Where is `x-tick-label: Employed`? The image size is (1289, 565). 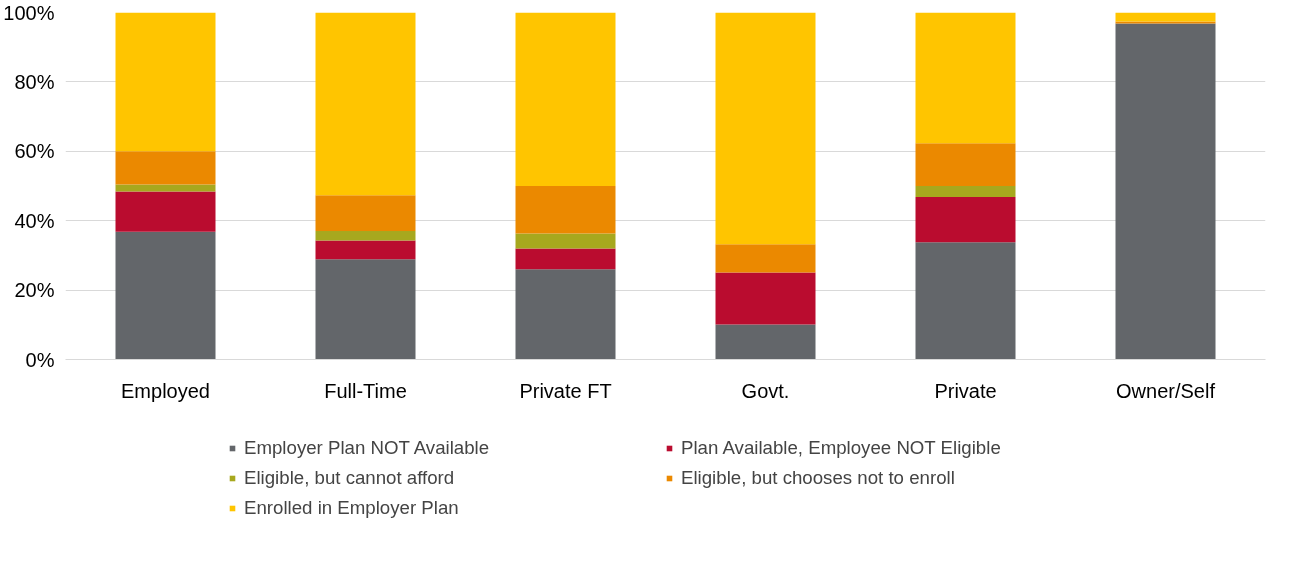 x-tick-label: Employed is located at coordinates (165, 390).